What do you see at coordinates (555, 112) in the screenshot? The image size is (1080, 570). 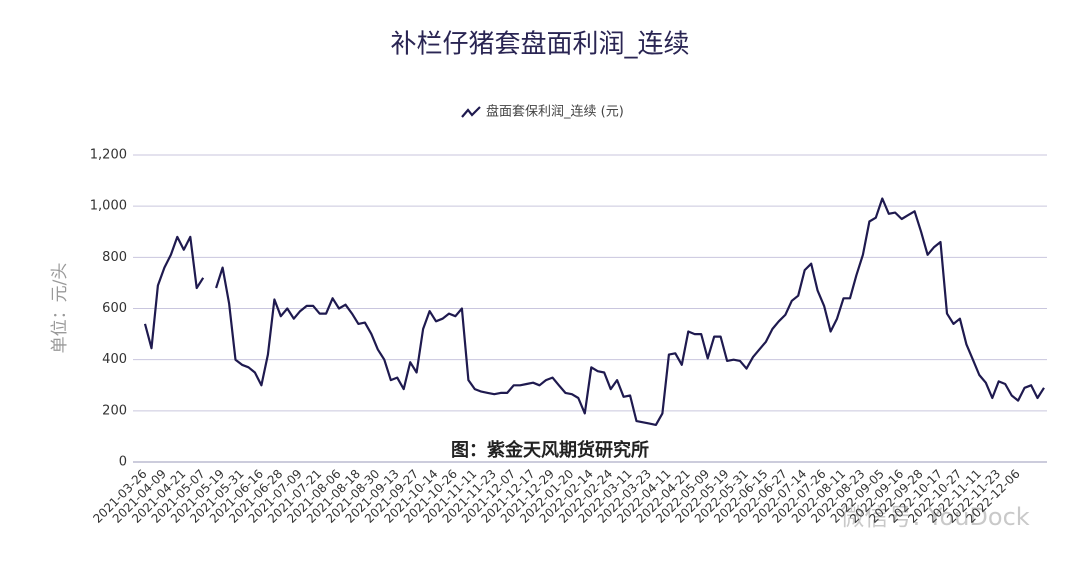 I see `legend-label: 盘面套保利润_连续 (元)` at bounding box center [555, 112].